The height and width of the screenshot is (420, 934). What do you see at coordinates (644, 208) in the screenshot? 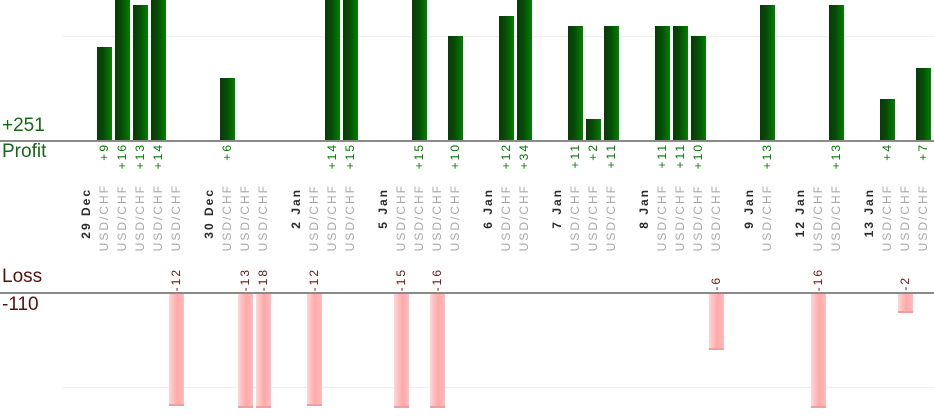
I see `date-label: 8 Jan` at bounding box center [644, 208].